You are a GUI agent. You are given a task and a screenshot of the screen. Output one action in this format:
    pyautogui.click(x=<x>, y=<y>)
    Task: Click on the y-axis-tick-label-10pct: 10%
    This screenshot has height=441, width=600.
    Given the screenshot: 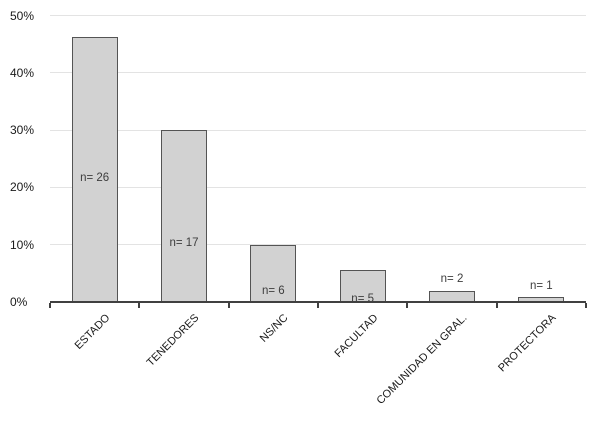 What is the action you would take?
    pyautogui.click(x=22, y=244)
    